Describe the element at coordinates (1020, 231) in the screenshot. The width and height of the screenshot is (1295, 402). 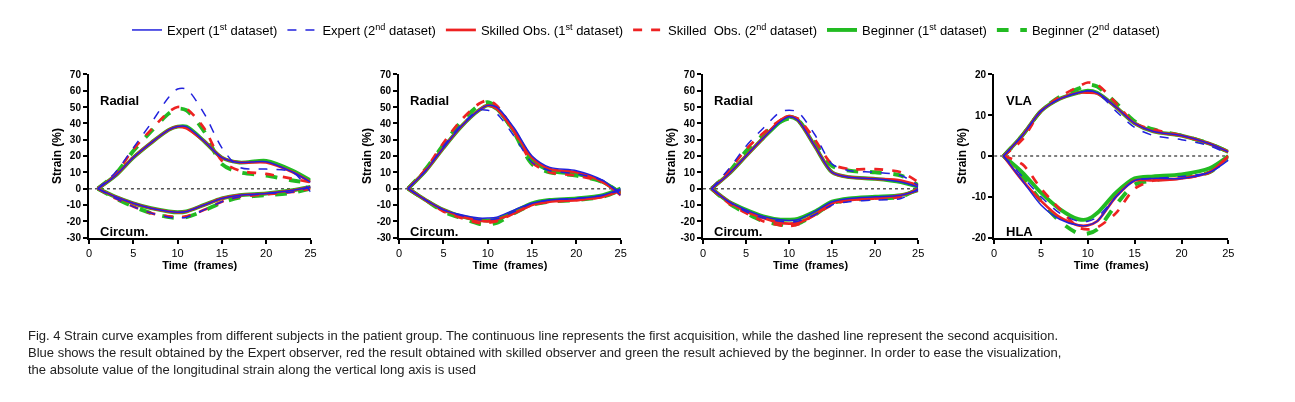
I see `annotation: HLA` at that location.